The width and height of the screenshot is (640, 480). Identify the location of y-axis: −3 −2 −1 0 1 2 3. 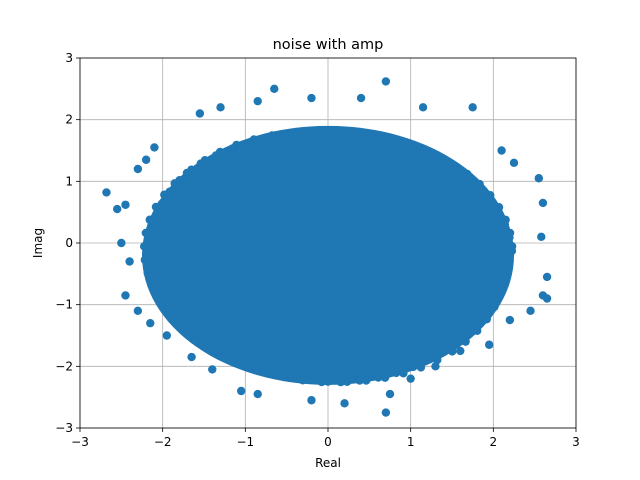
(67, 243).